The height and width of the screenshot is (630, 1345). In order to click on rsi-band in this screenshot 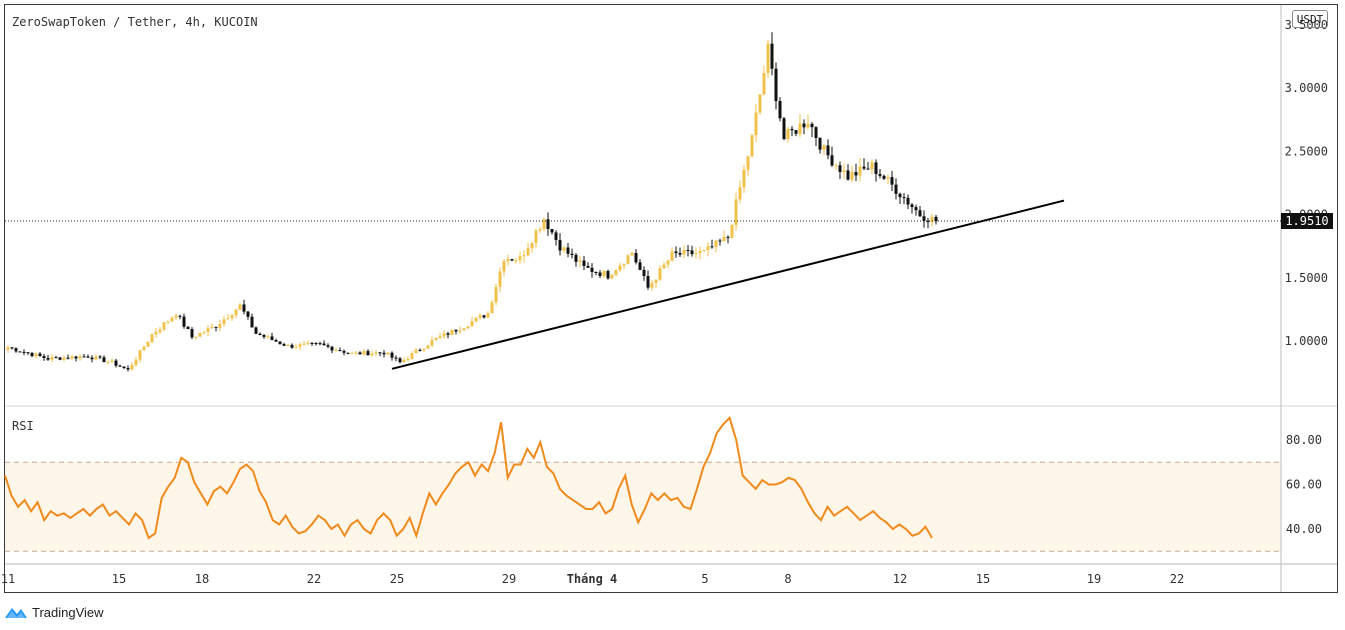, I will do `click(643, 507)`.